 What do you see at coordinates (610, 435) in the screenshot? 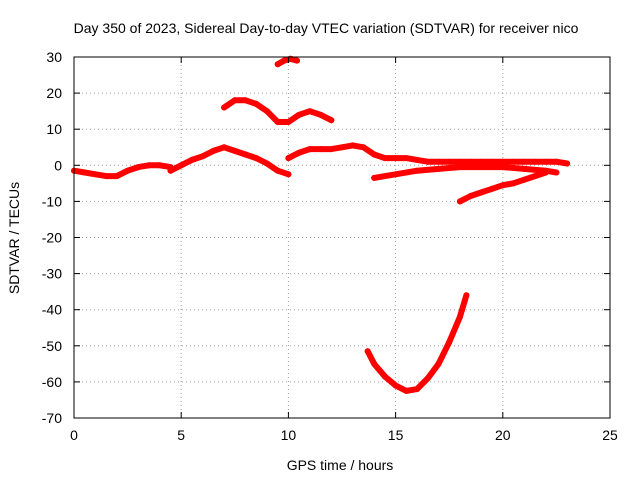
I see `x-tick-label: 25` at bounding box center [610, 435].